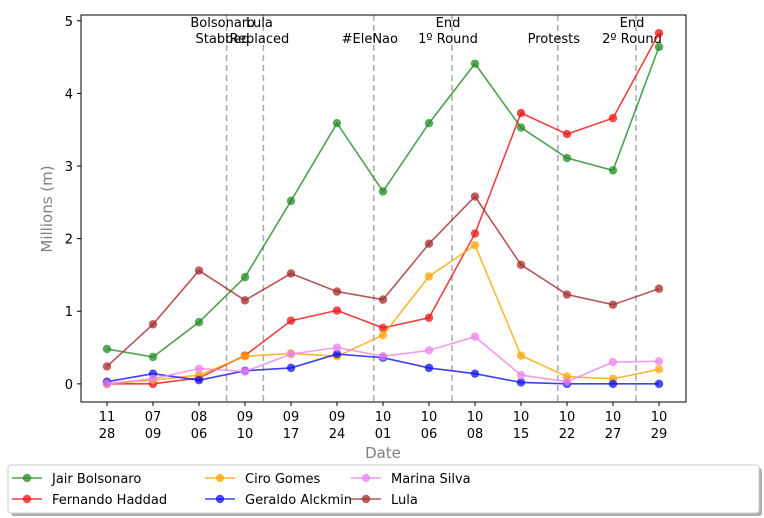 The image size is (764, 518). Describe the element at coordinates (370, 39) in the screenshot. I see `event-annotation: #EleNao` at that location.